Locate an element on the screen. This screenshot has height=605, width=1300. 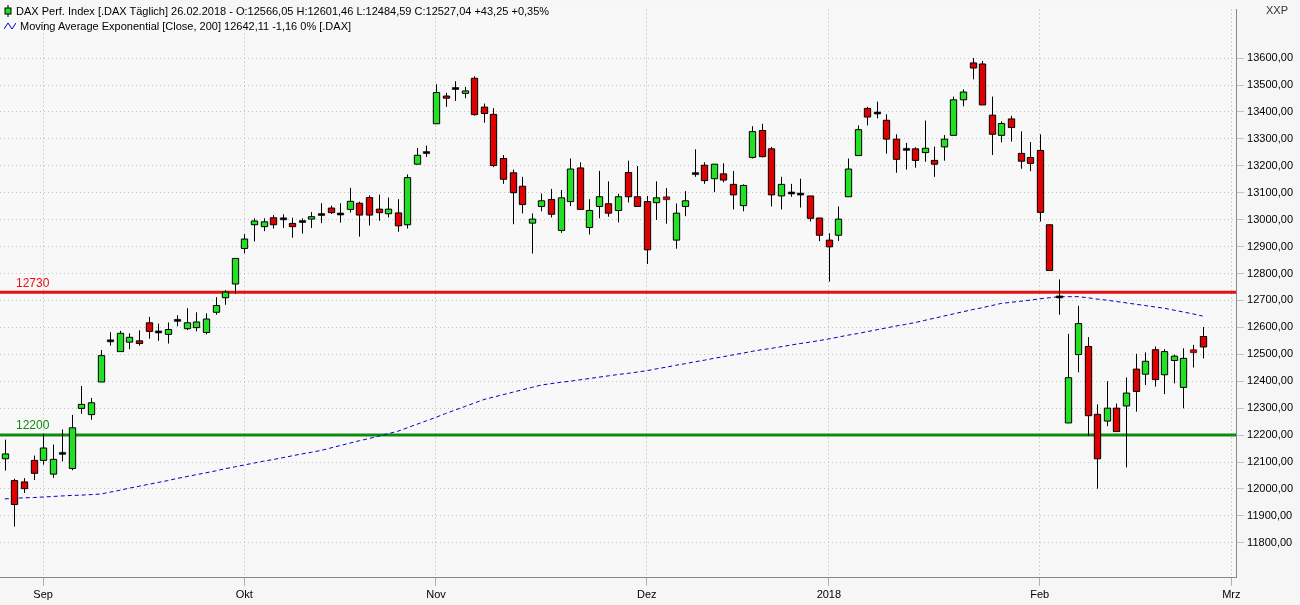
y-tick-label: 13100,00 is located at coordinates (1270, 191).